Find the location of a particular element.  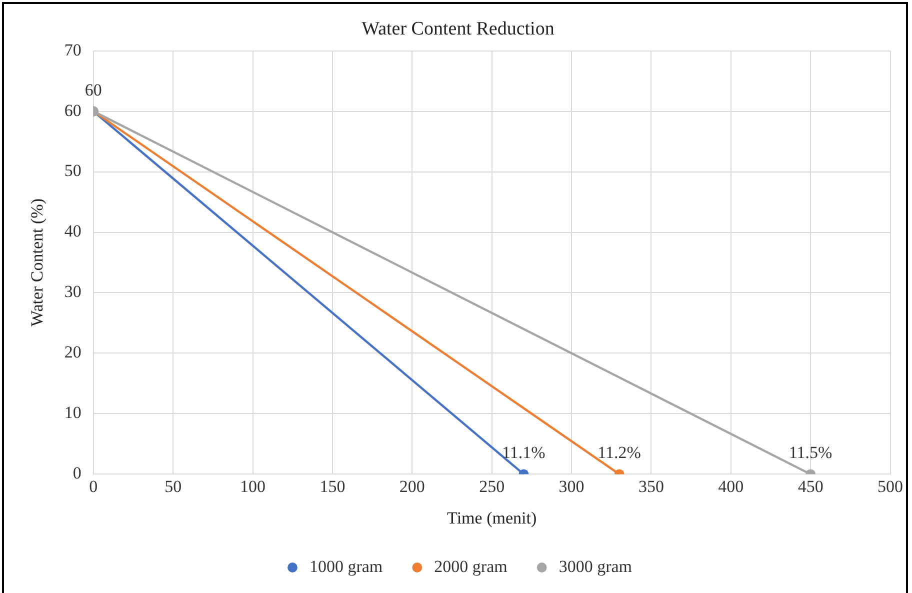

x-axis-title: Time (menit) is located at coordinates (492, 518).